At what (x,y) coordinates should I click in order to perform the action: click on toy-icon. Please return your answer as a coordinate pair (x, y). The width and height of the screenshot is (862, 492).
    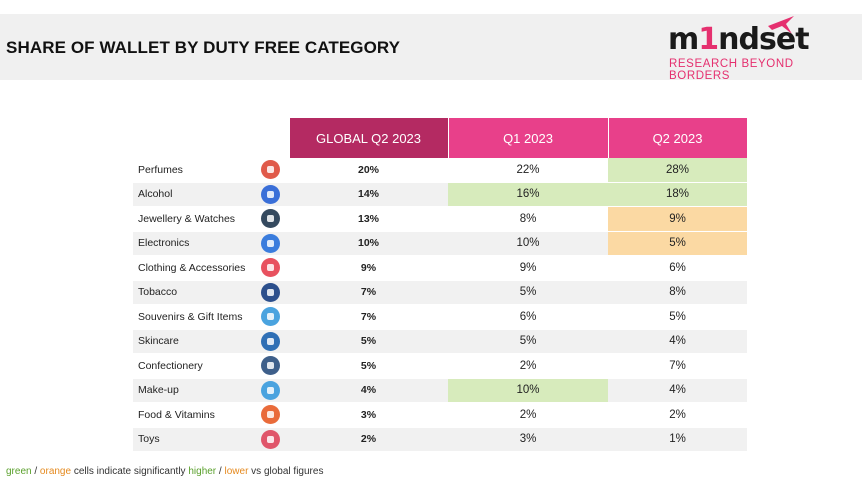
    Looking at the image, I should click on (270, 439).